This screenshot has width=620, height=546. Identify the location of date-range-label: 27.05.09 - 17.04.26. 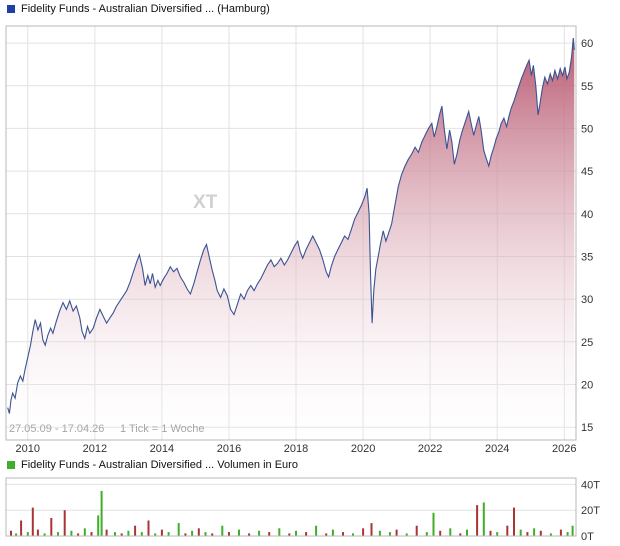
(56, 429).